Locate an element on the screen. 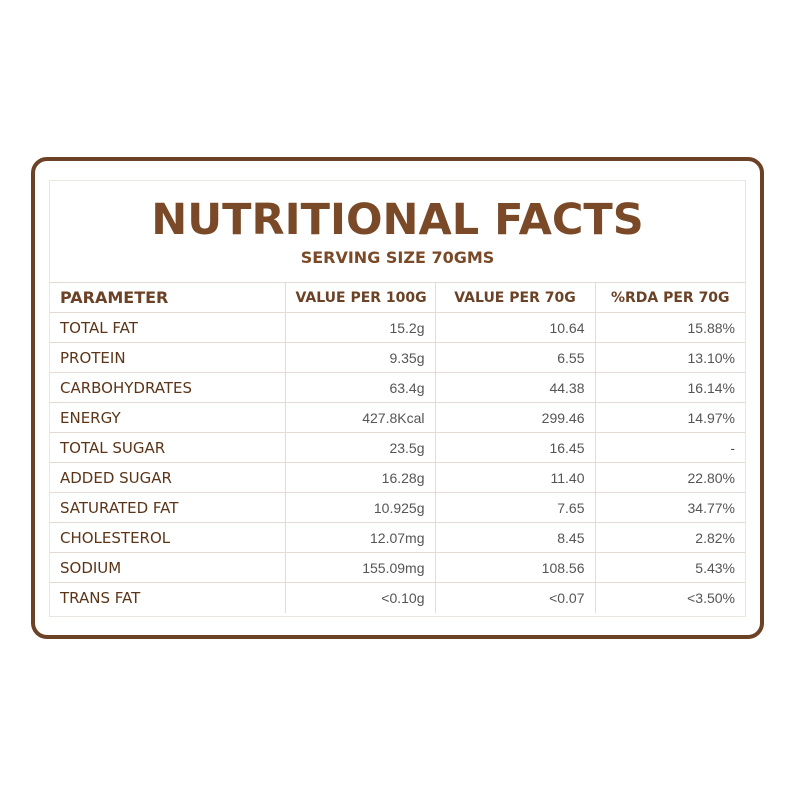  row-rda-per-70g: 15.88% is located at coordinates (669, 327).